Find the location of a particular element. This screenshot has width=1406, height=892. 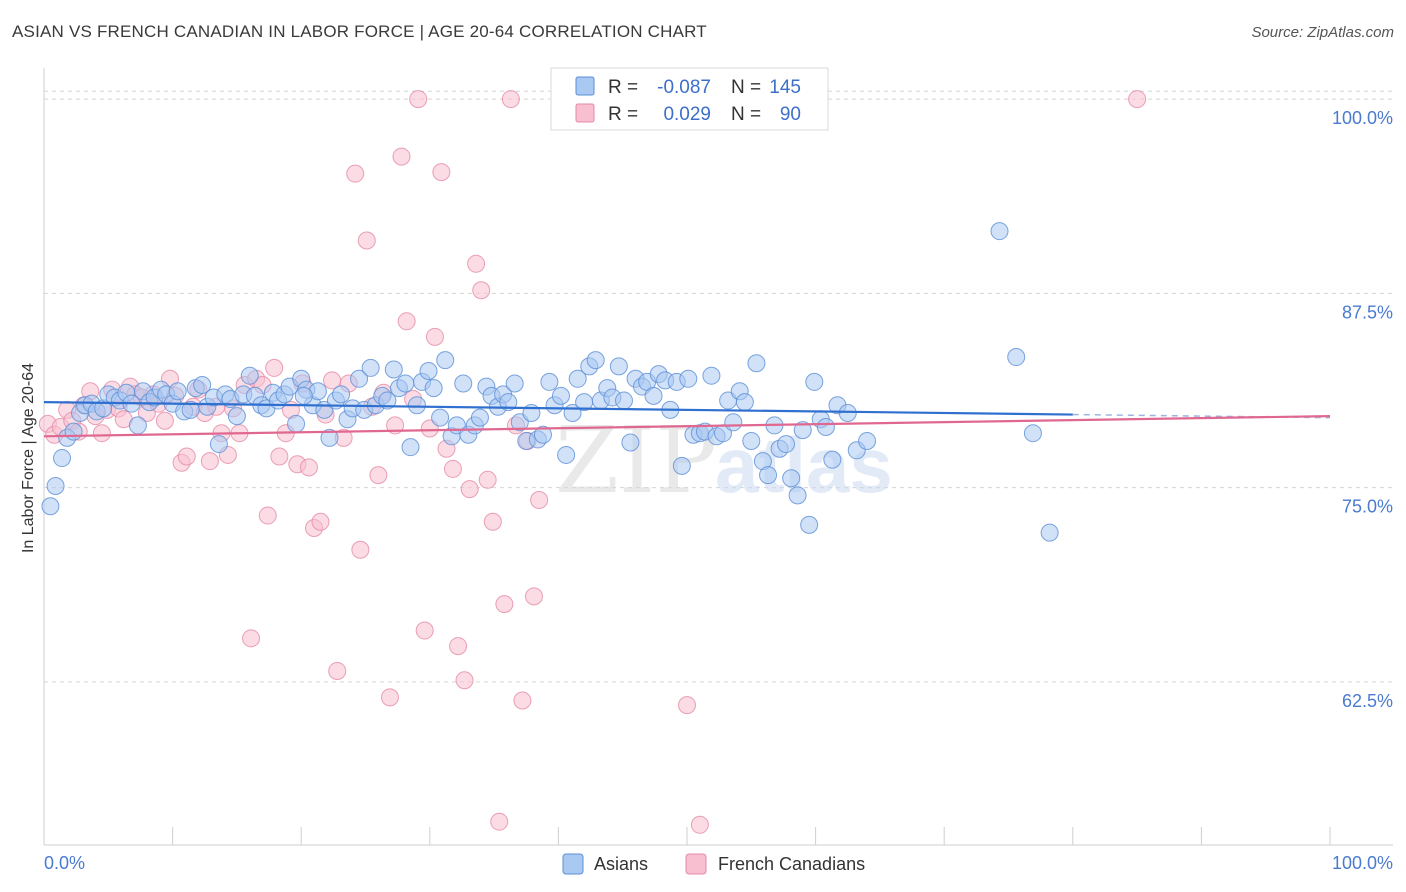

source-label: Source: ZipAtlas.com is located at coordinates (1322, 32).